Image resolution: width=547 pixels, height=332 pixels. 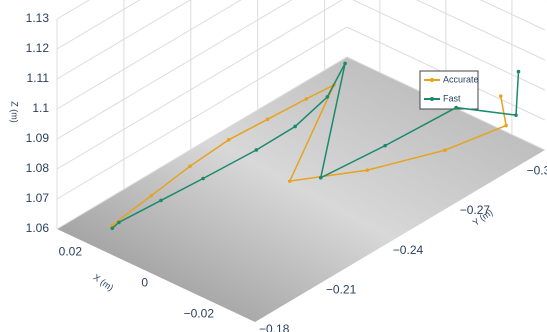 I want to click on x-tick-label: −0.02, so click(x=199, y=314).